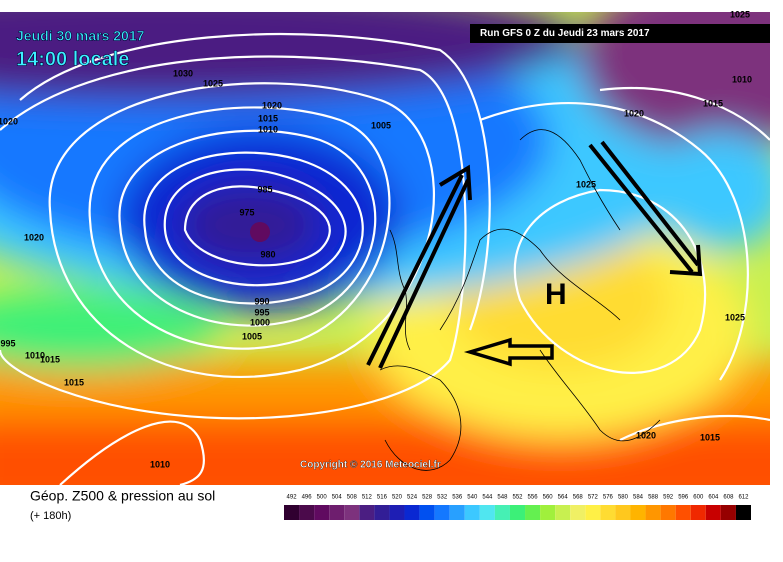  Describe the element at coordinates (457, 498) in the screenshot. I see `legend-tick-label: 536` at that location.